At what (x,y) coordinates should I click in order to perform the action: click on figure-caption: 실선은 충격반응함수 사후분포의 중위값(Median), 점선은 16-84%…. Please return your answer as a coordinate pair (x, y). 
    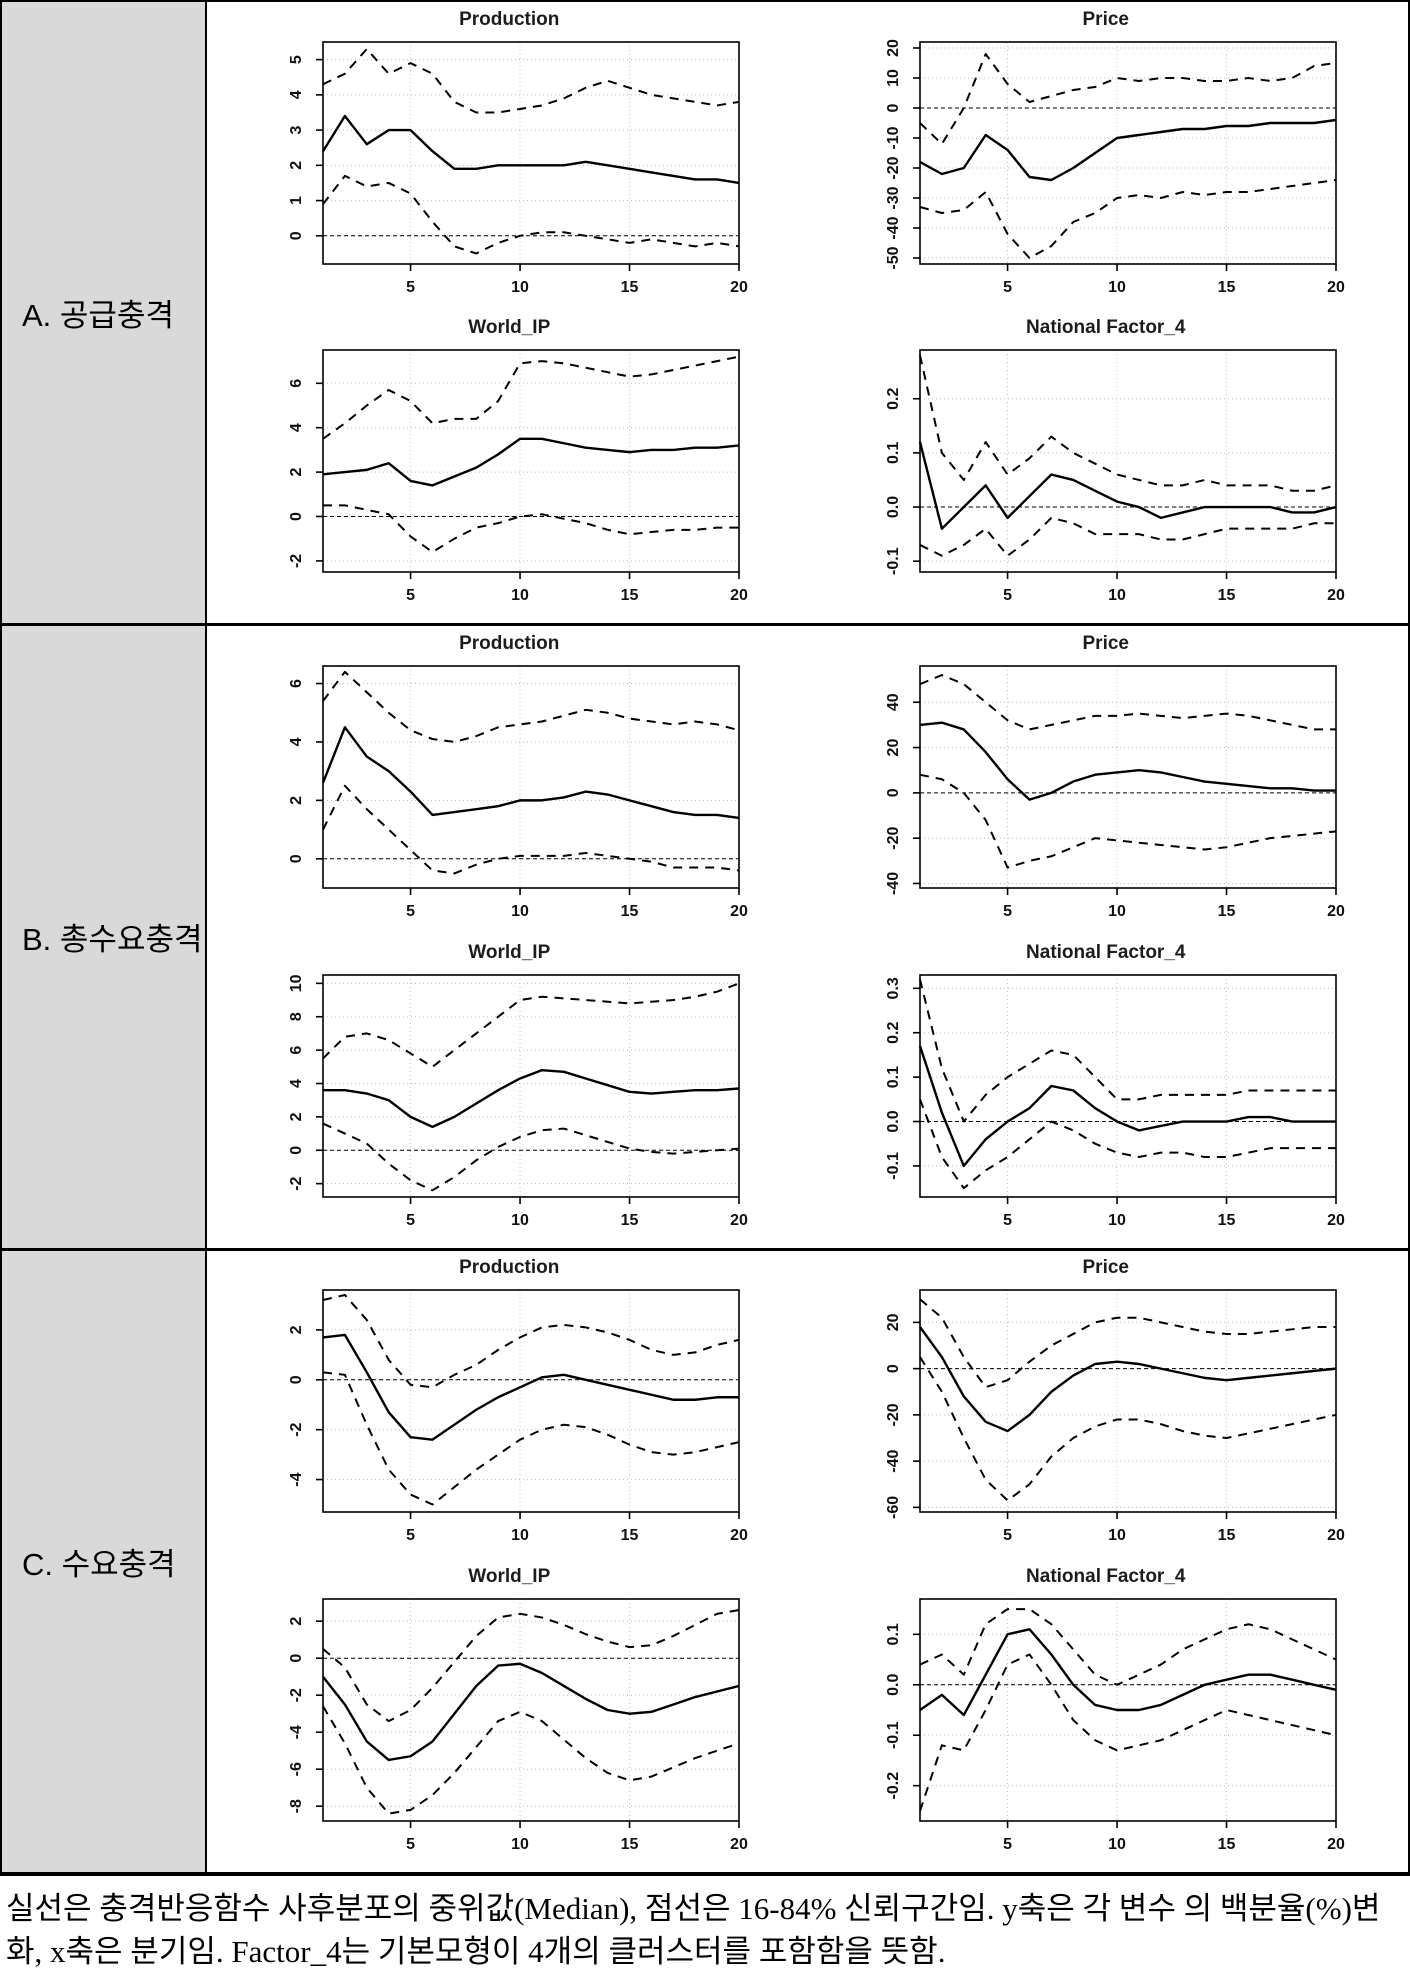
    Looking at the image, I should click on (705, 1925).